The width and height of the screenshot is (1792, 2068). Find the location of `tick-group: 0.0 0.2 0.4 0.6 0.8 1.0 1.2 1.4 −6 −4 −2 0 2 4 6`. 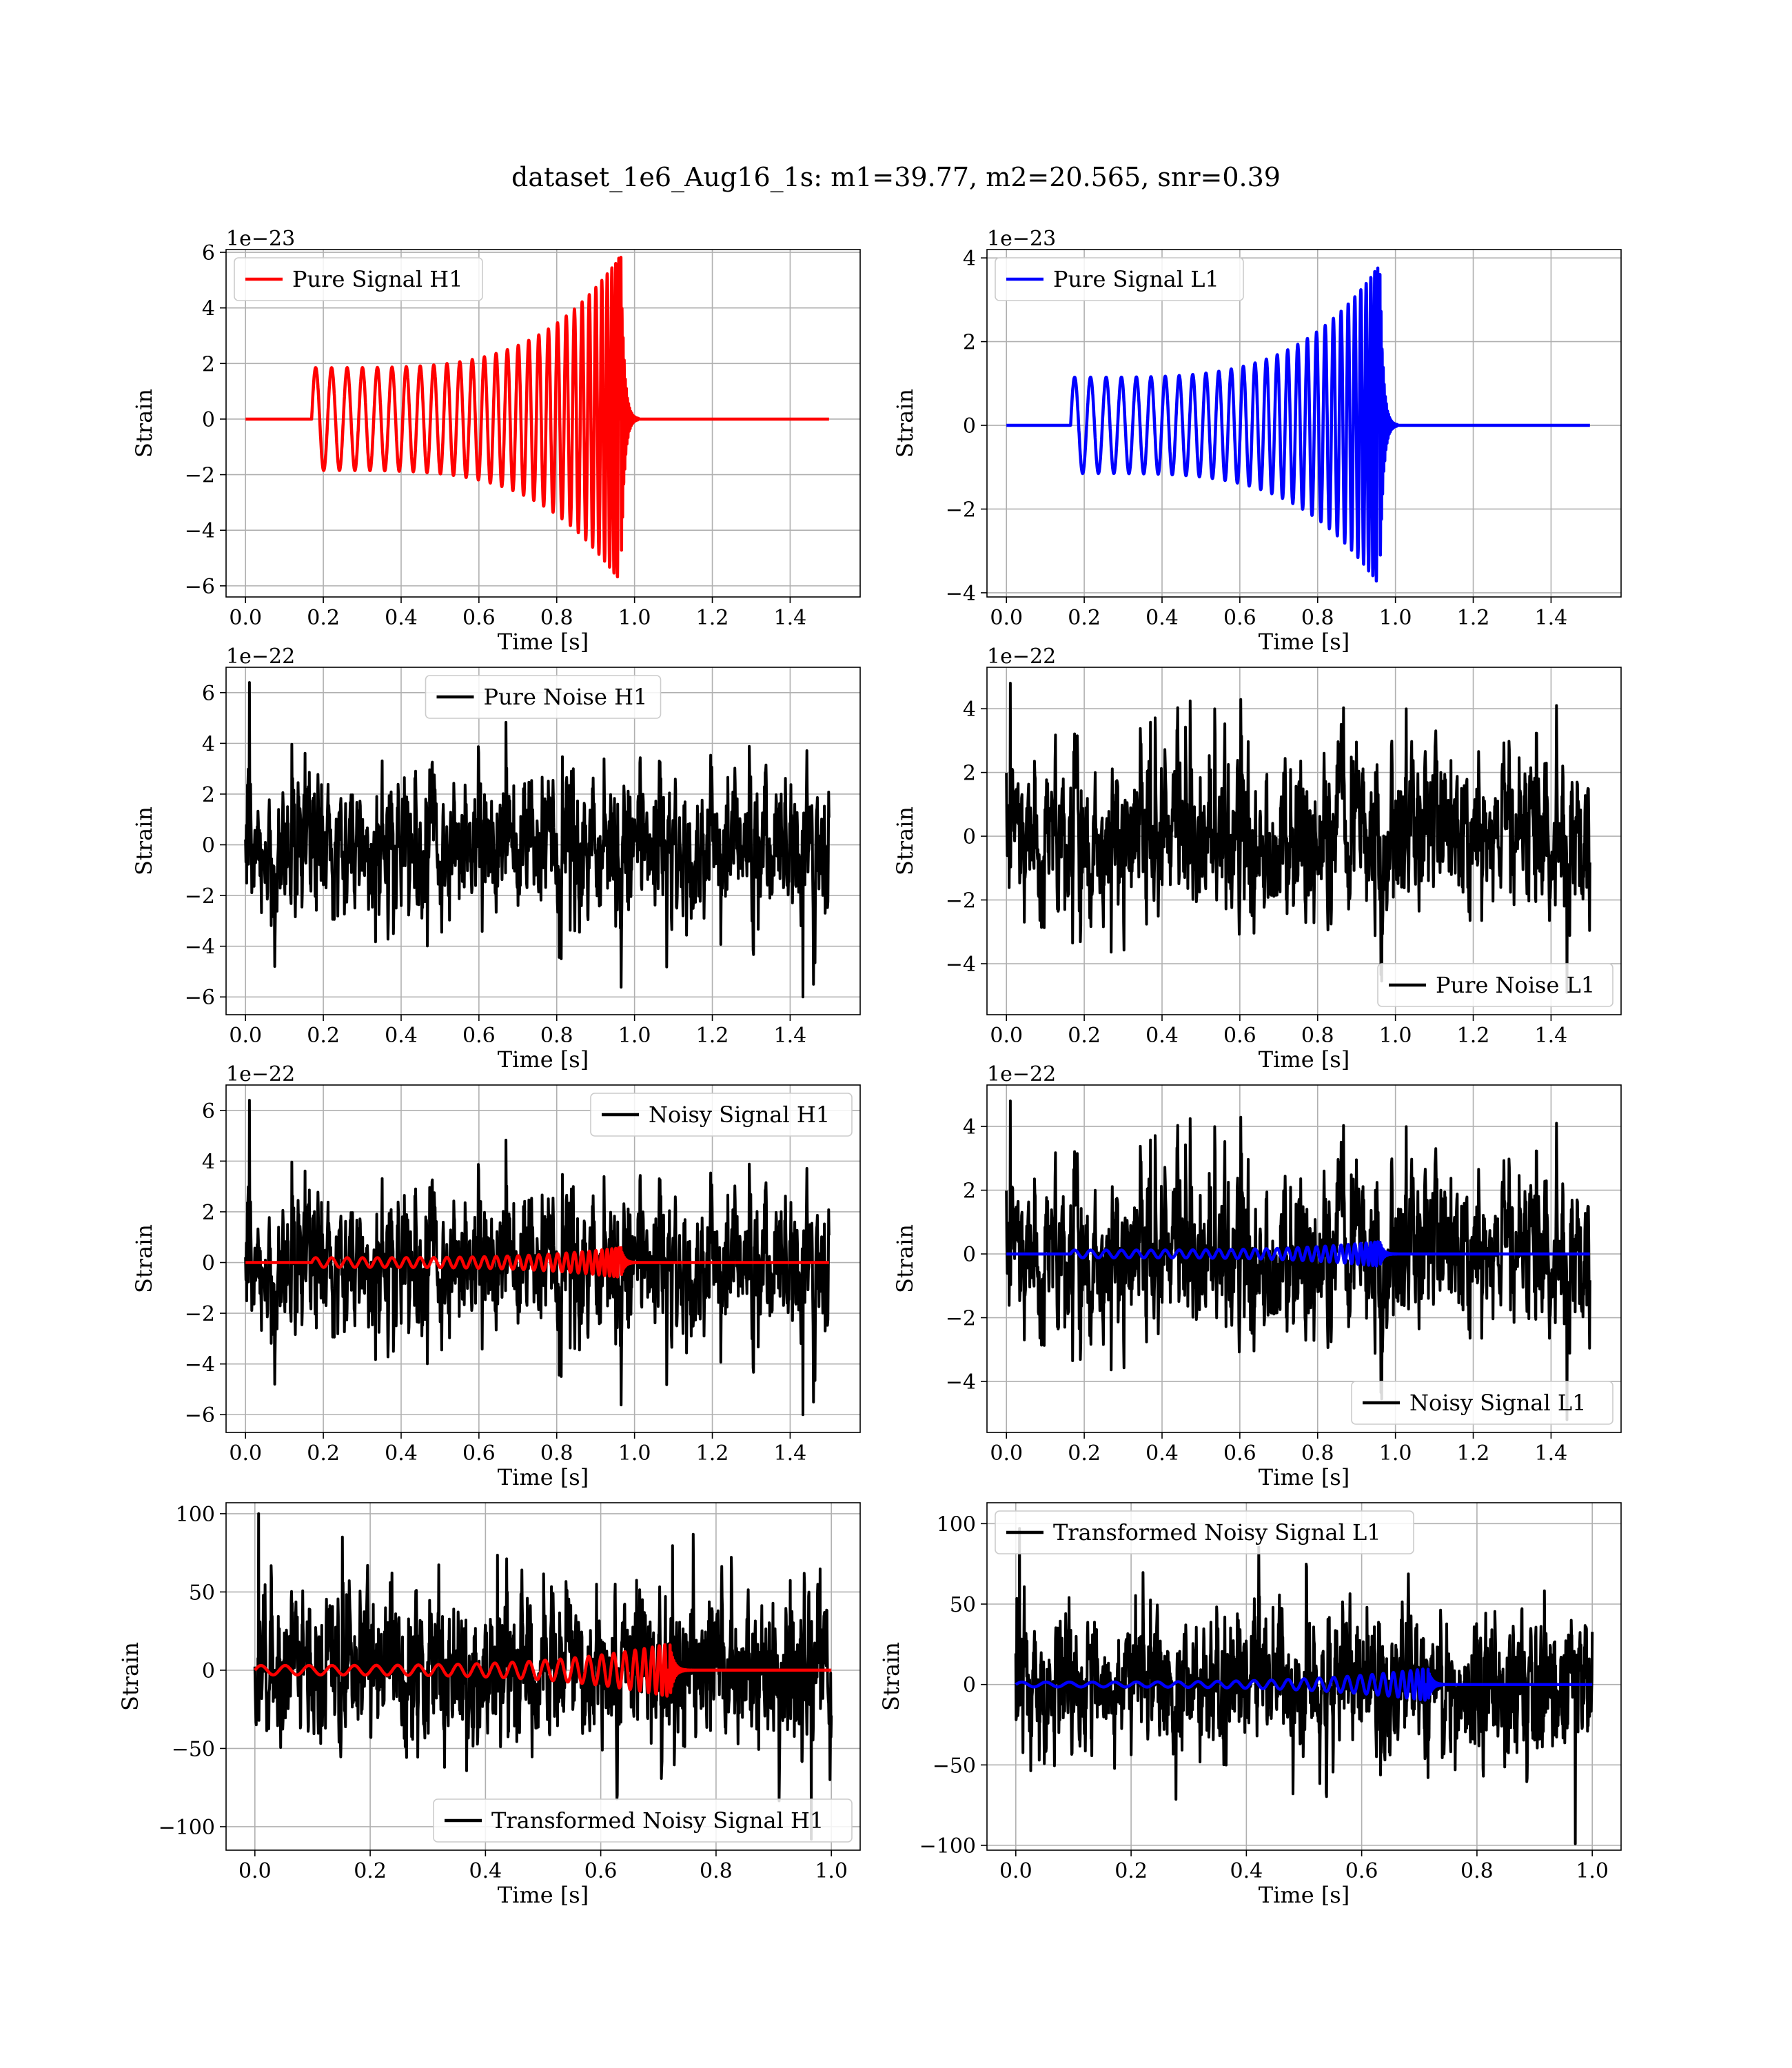

tick-group: 0.0 0.2 0.4 0.6 0.8 1.0 1.2 1.4 −6 −4 −2 0 2 4 6 is located at coordinates (495, 1282).